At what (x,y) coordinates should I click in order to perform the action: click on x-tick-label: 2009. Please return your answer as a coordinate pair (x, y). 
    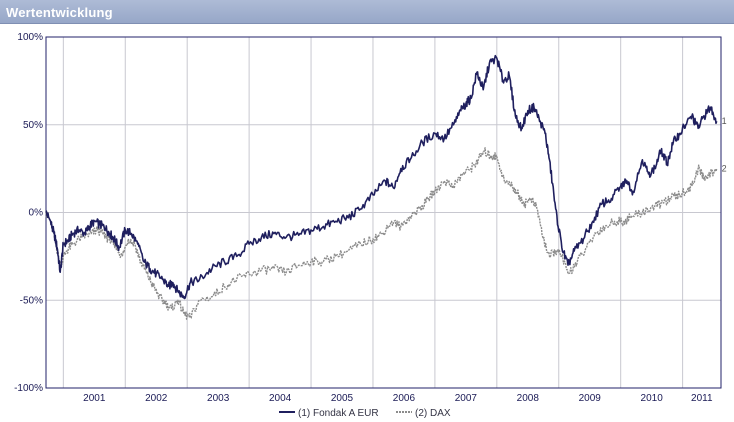
    Looking at the image, I should click on (590, 398).